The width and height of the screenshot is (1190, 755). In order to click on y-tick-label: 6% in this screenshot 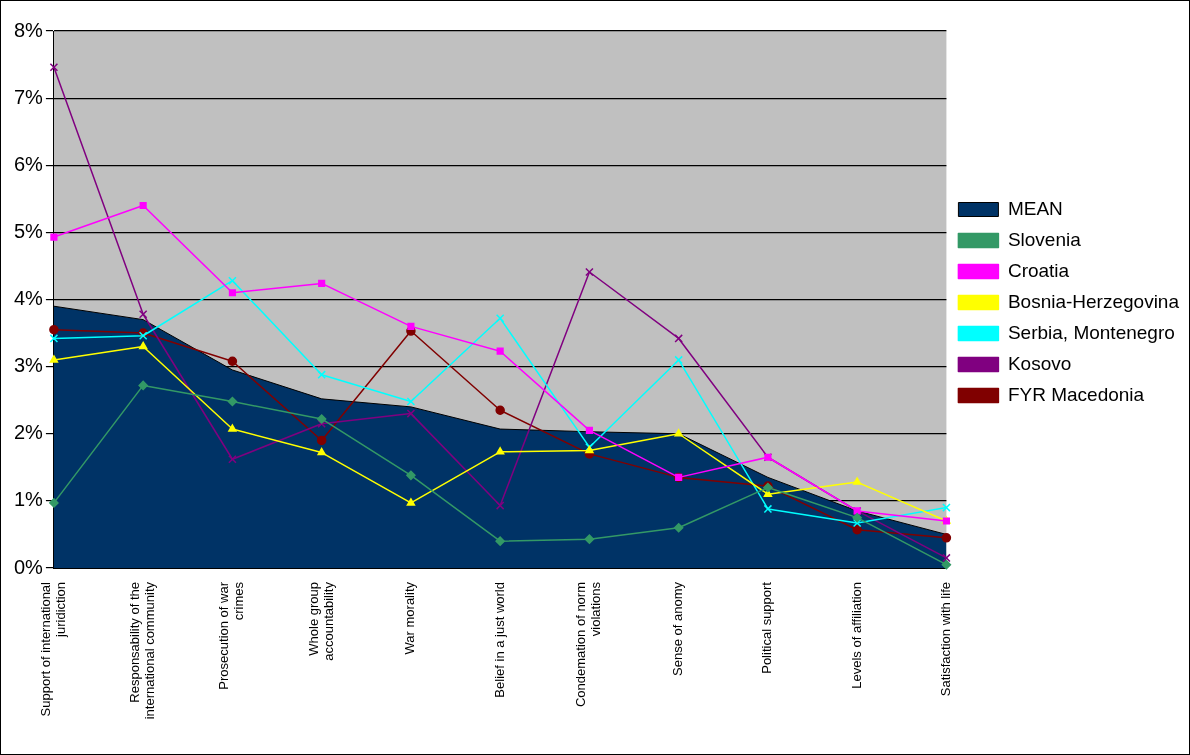, I will do `click(29, 163)`.